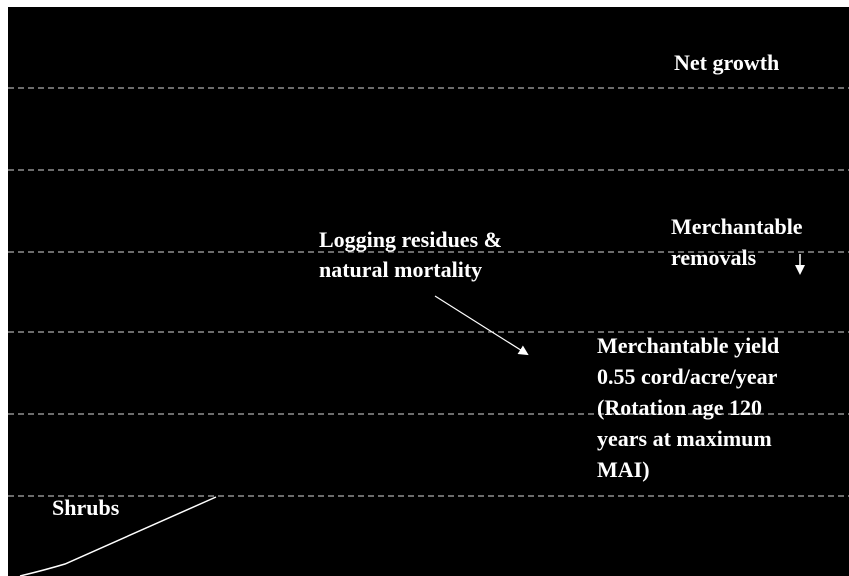  I want to click on shrubs-curve, so click(118, 536).